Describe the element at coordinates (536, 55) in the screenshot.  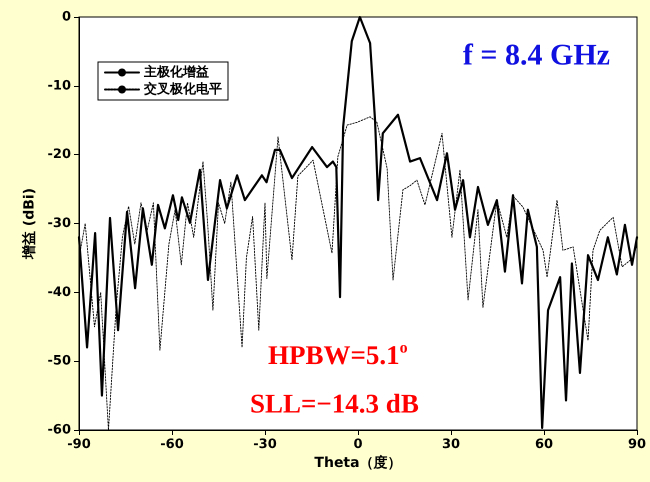
I see `annotation: f = 8.4 GHz` at that location.